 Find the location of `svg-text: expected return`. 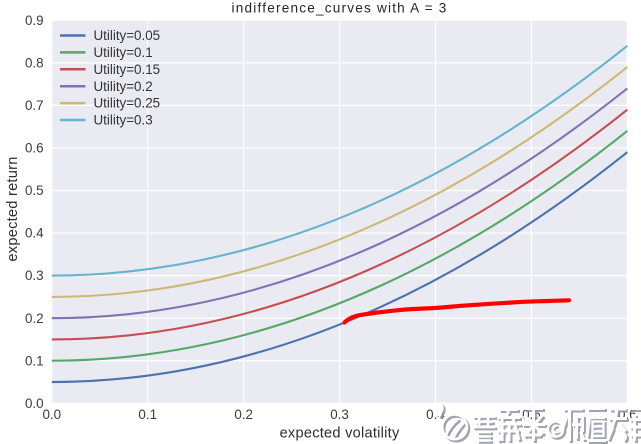

svg-text: expected return is located at coordinates (13, 208).